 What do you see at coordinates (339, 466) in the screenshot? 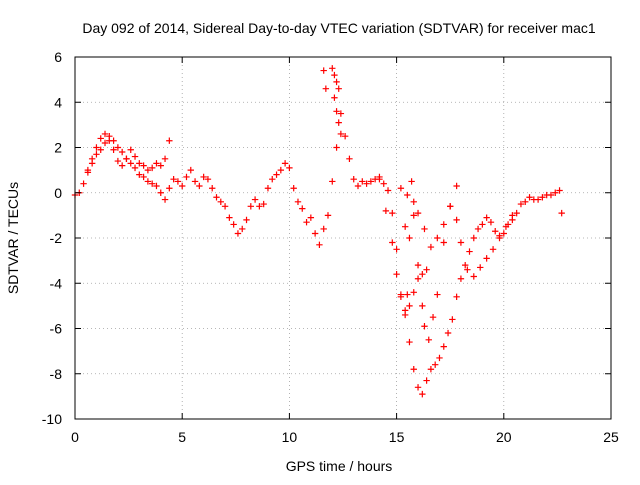
I see `x-axis-label: GPS time / hours` at bounding box center [339, 466].